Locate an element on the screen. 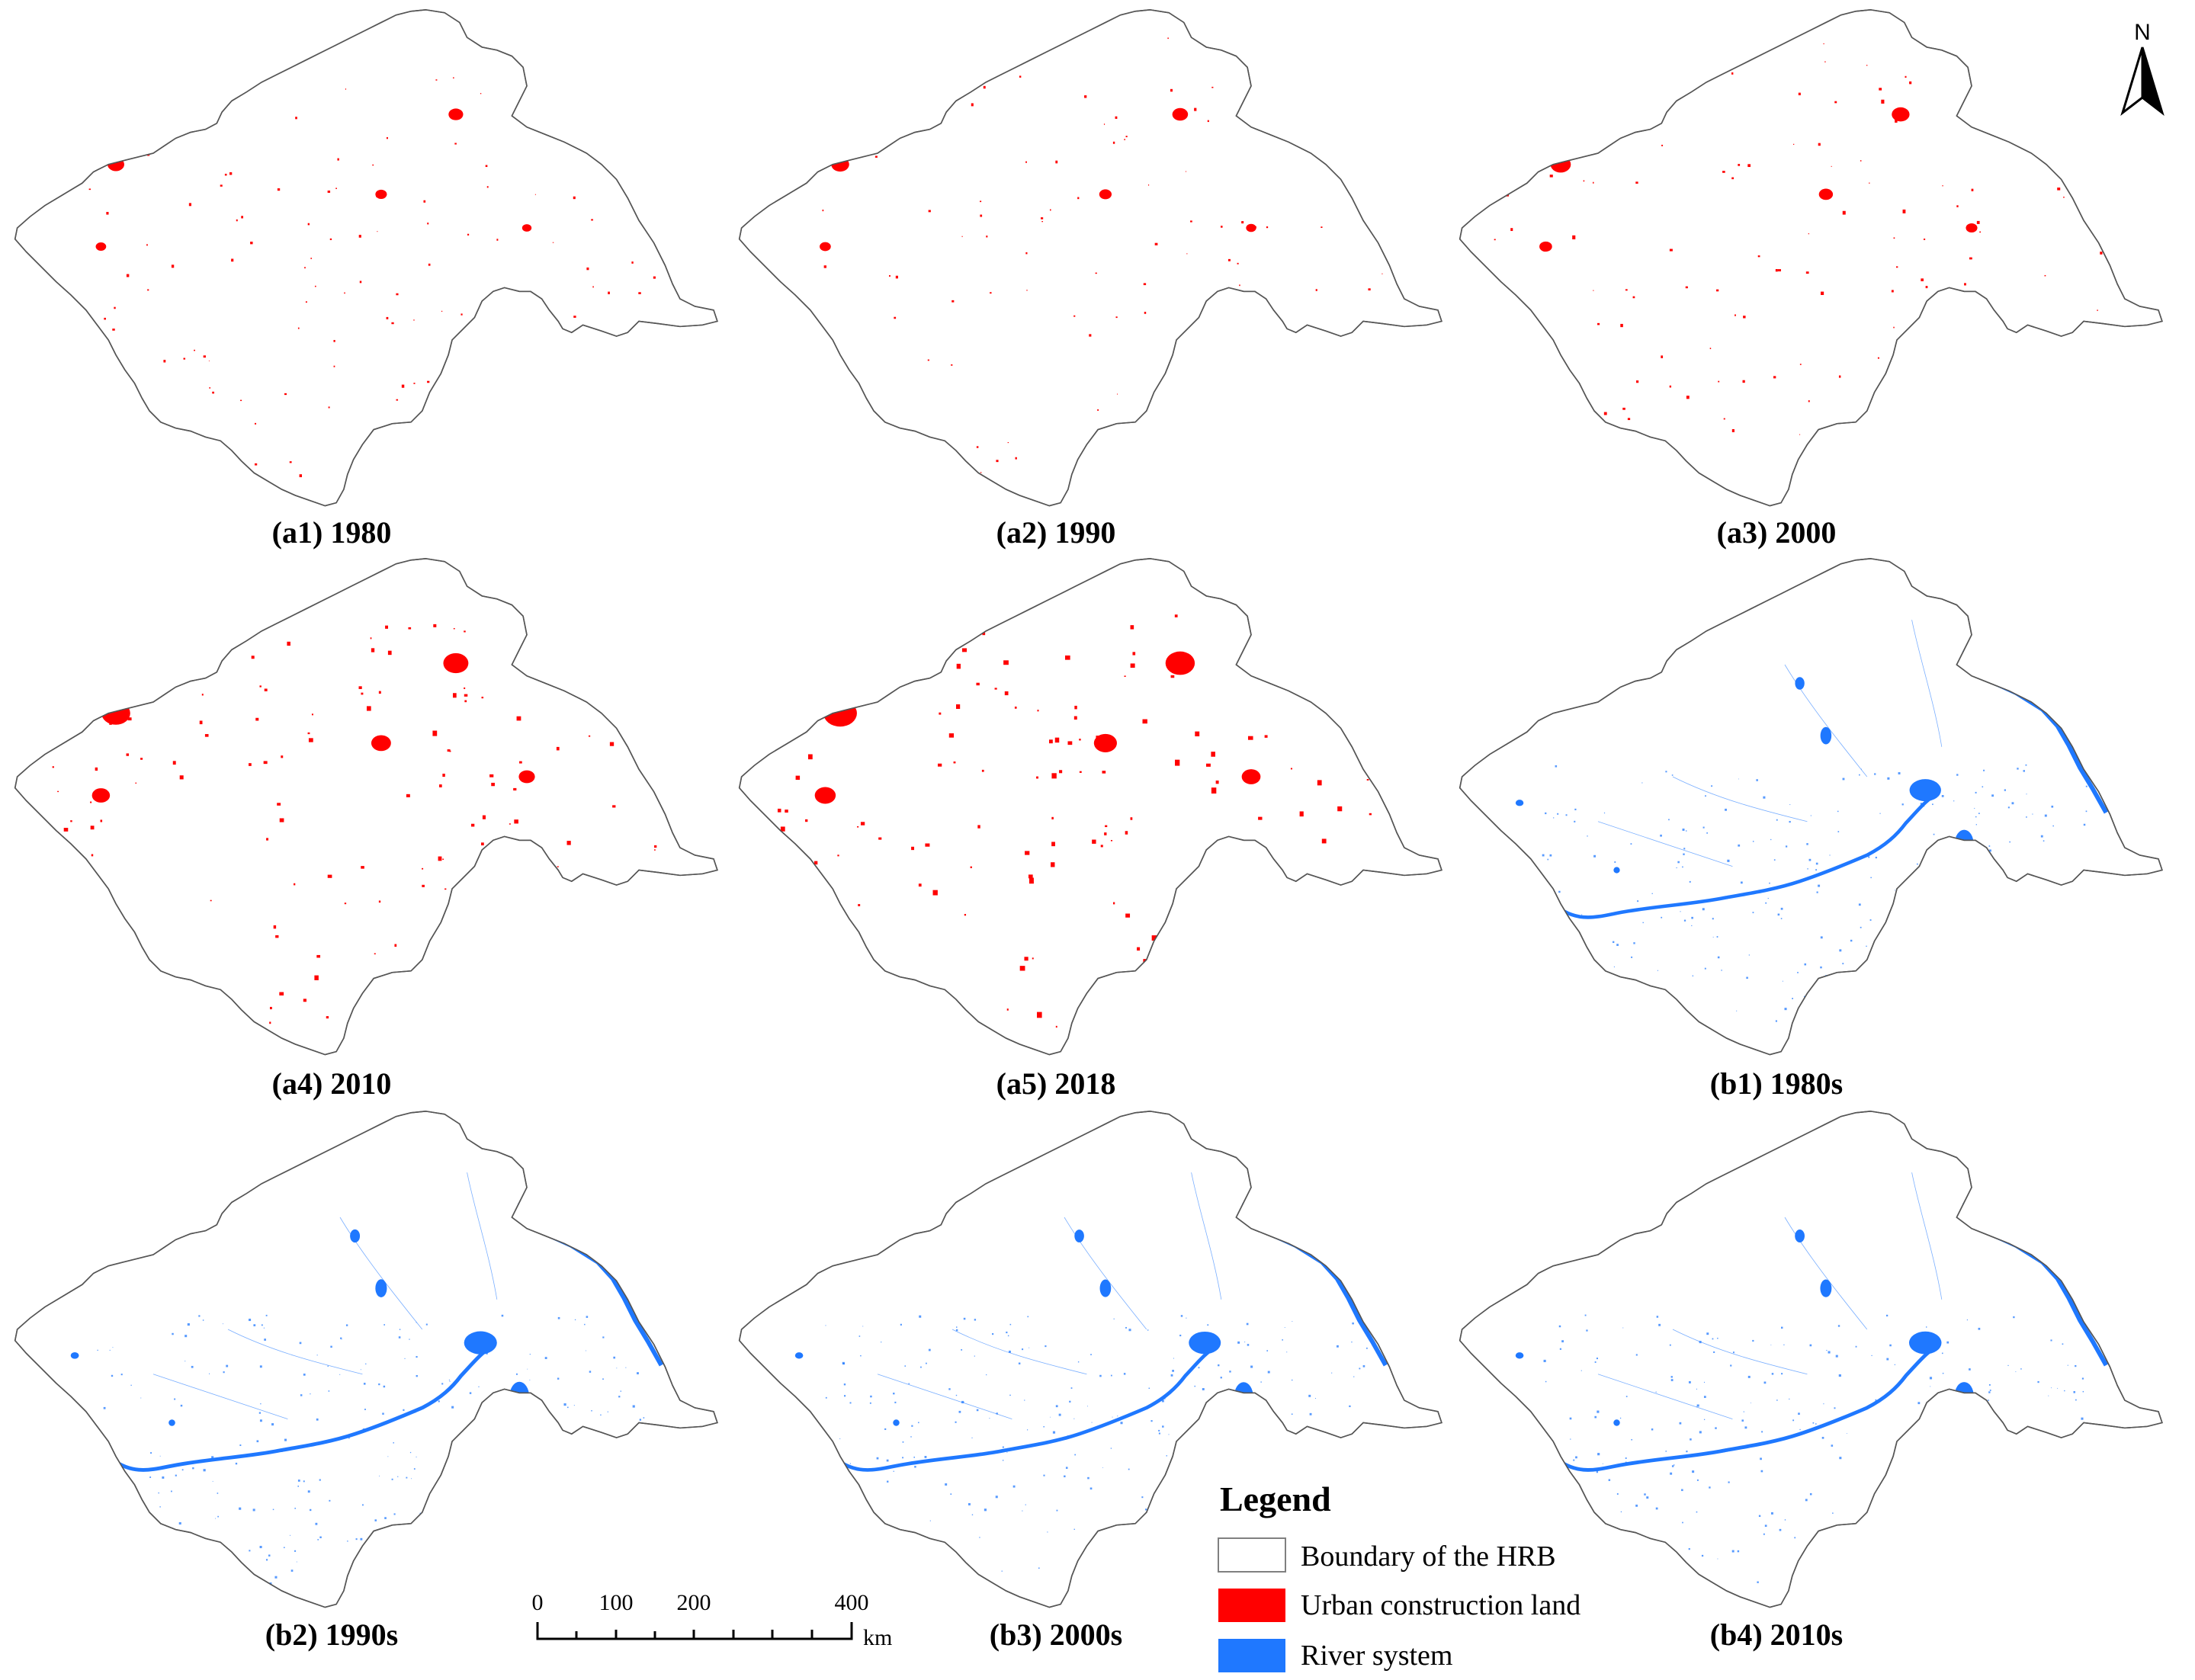 This screenshot has width=2195, height=1680. panel-caption-a1: (a1) 1980 is located at coordinates (332, 532).